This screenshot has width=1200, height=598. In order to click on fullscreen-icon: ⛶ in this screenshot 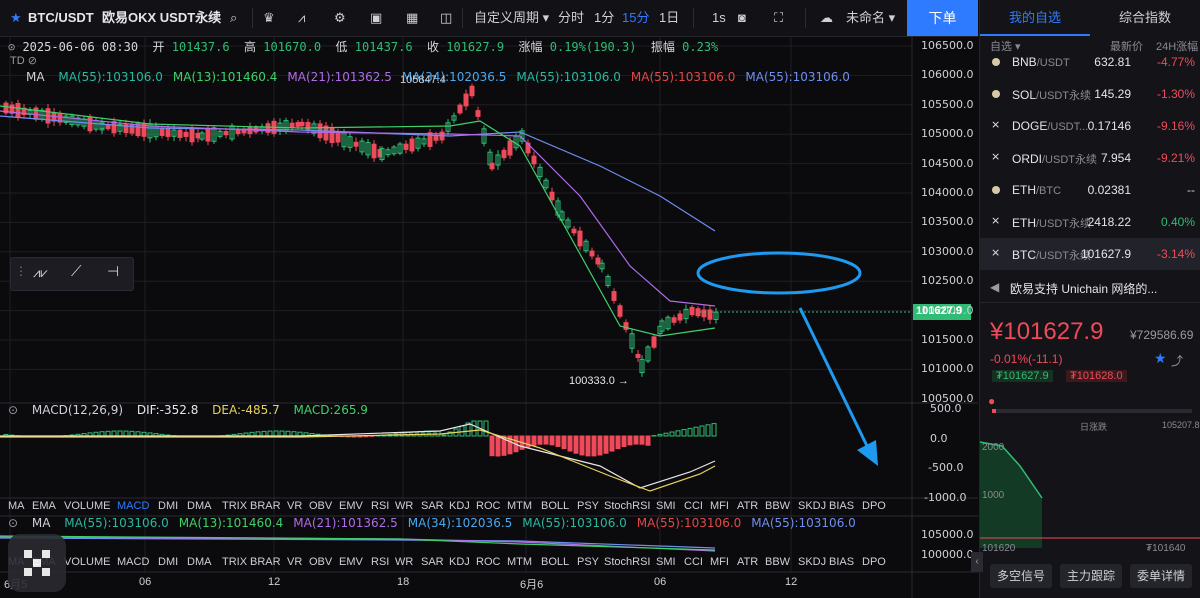, I will do `click(779, 17)`.